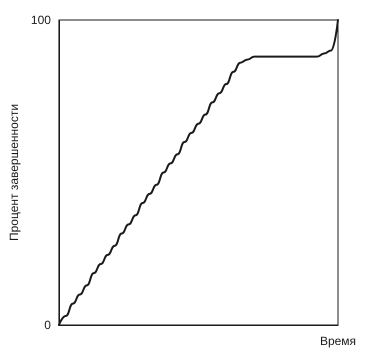 The width and height of the screenshot is (369, 356). I want to click on y-tick-label: 100, so click(41, 20).